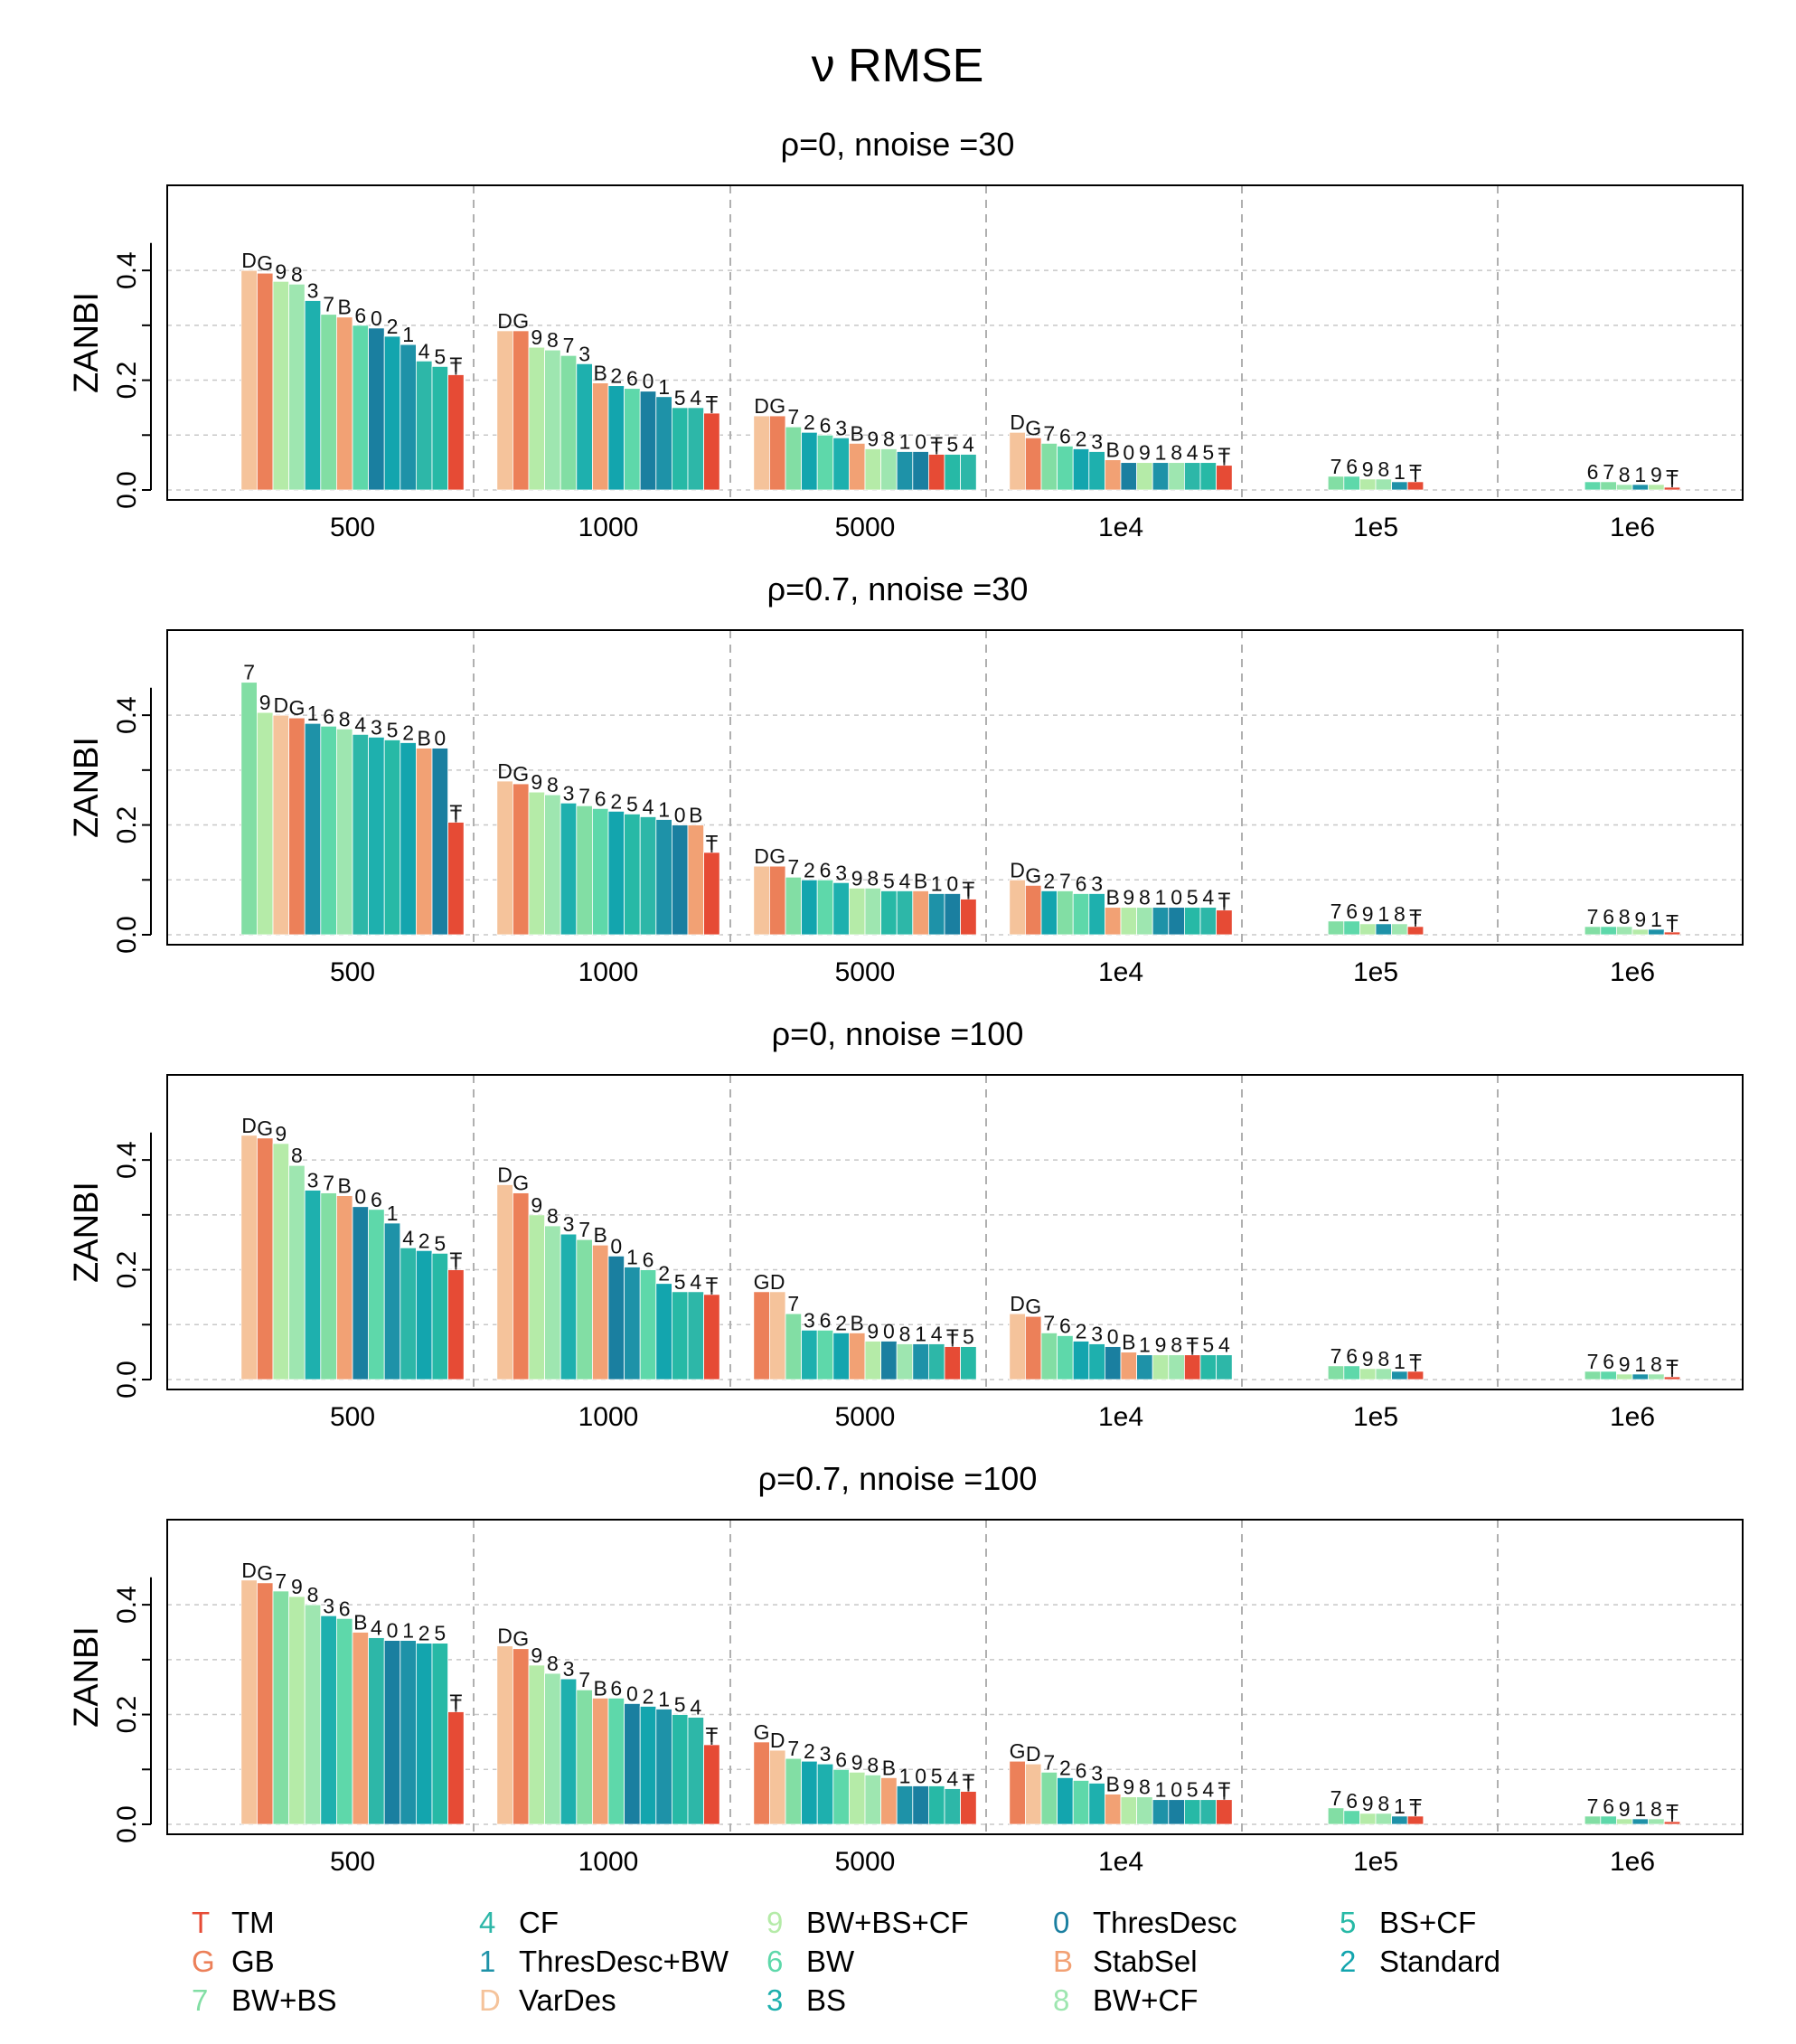 The width and height of the screenshot is (1796, 2044). I want to click on x-tick-label: 1e5, so click(1375, 1417).